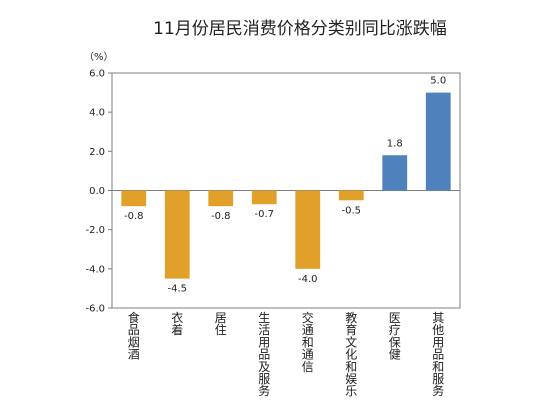 Image resolution: width=541 pixels, height=416 pixels. Describe the element at coordinates (351, 354) in the screenshot. I see `category-label: 教育文化和娱乐` at that location.